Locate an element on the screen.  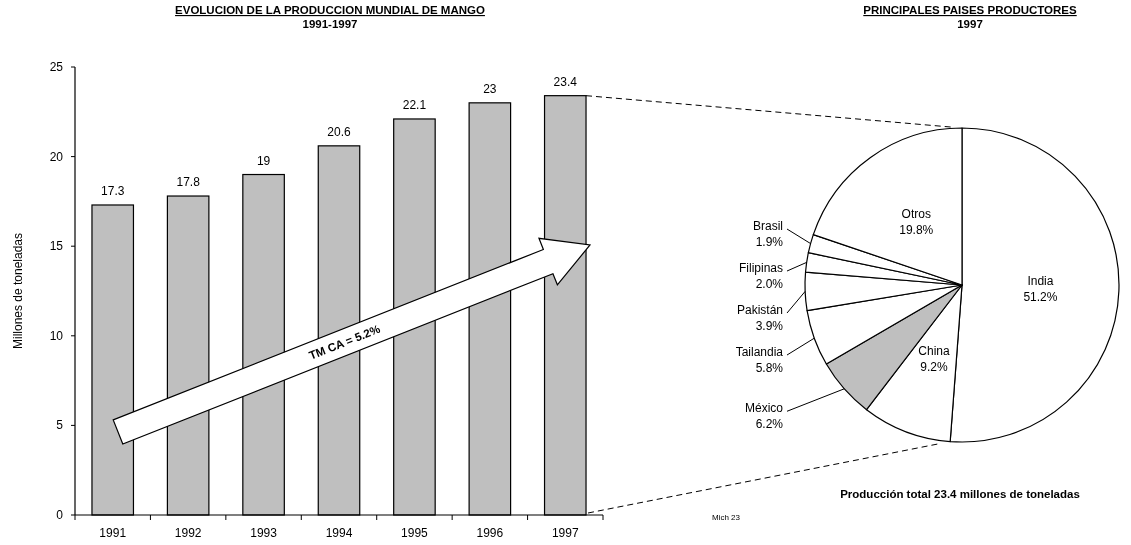
slice-label: Otros is located at coordinates (916, 214).